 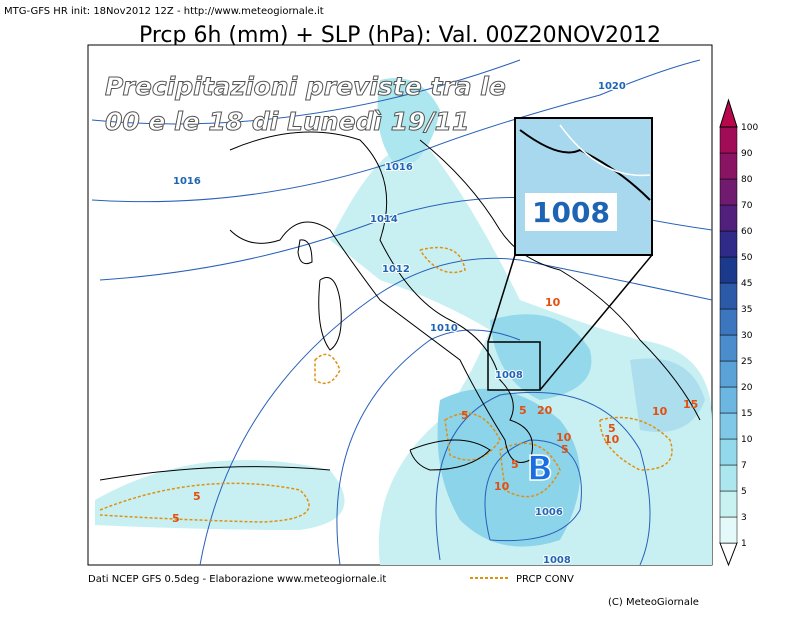 I want to click on precip-label: 20, so click(x=545, y=410).